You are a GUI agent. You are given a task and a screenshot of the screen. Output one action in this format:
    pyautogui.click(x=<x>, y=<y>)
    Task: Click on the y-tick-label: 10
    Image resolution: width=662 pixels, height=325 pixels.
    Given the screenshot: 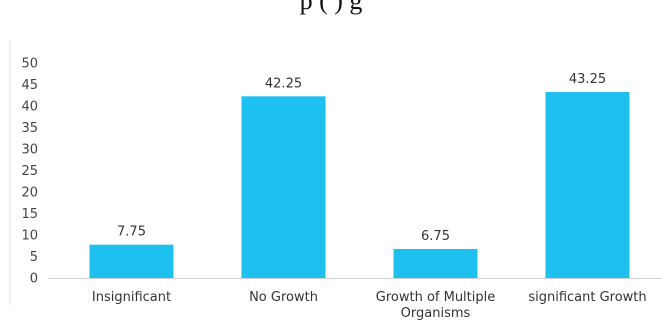 What is the action you would take?
    pyautogui.click(x=29, y=236)
    